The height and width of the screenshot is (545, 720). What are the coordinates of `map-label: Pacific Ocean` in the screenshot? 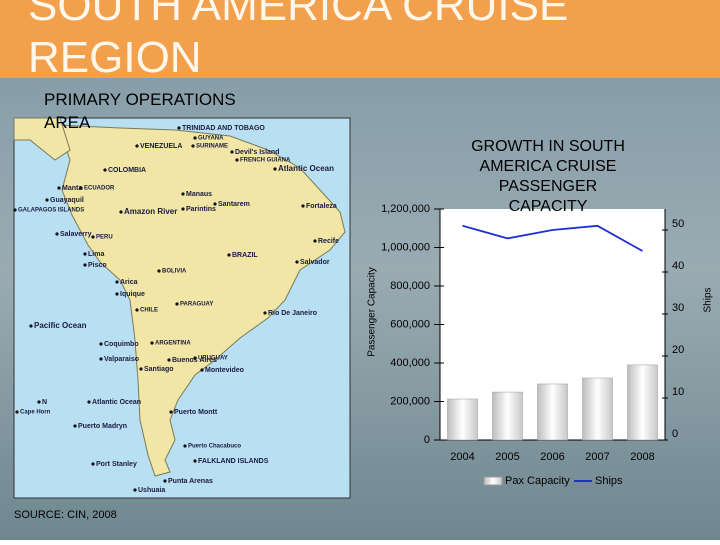 It's located at (60, 325).